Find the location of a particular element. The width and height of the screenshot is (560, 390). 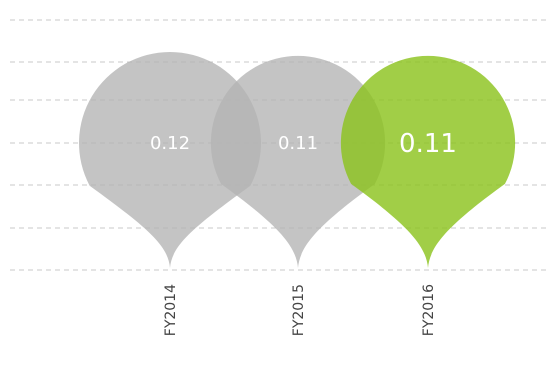

category-label-fy2015: FY2015 is located at coordinates (299, 310).